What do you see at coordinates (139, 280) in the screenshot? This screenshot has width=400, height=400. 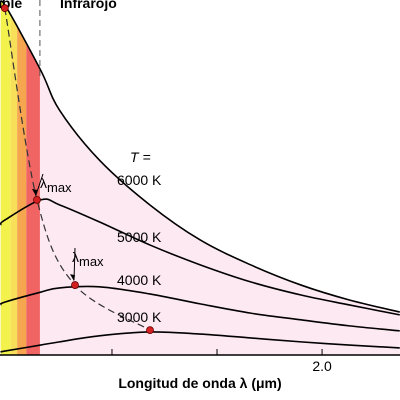 I see `series-label: 4000 K` at bounding box center [139, 280].